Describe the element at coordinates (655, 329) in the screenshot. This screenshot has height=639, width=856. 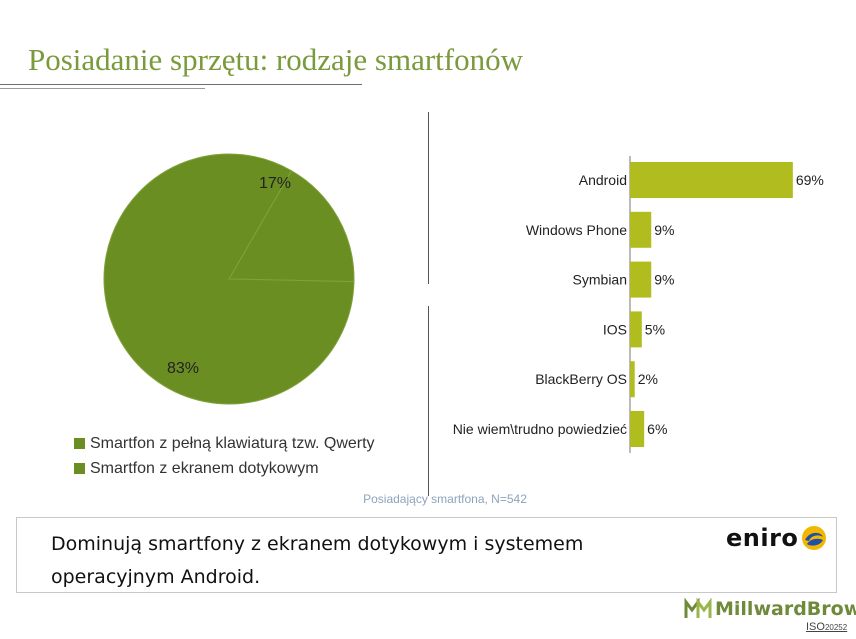
I see `bar-value-label-3: 5%` at that location.